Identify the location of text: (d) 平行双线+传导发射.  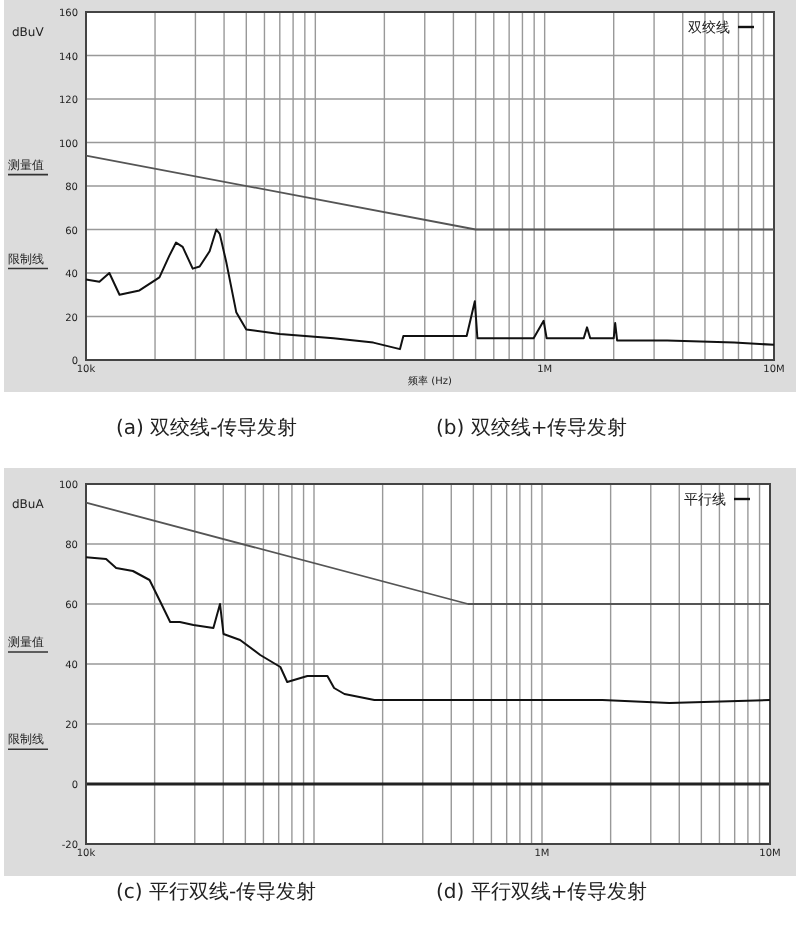
(542, 892).